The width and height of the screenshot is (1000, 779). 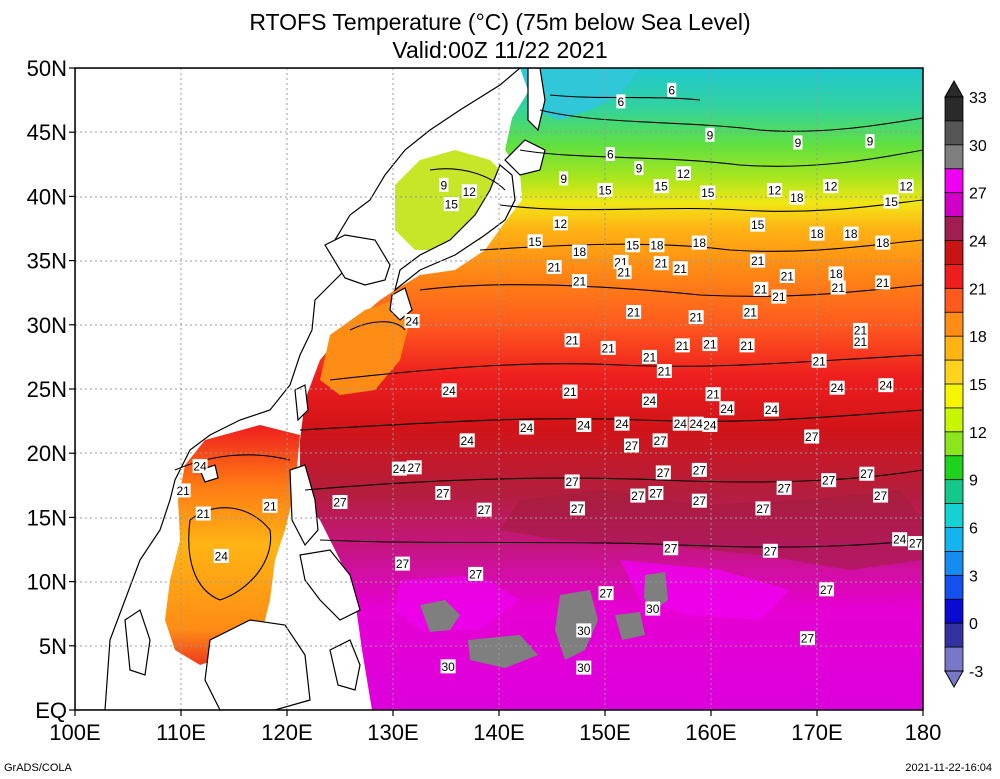 What do you see at coordinates (954, 88) in the screenshot?
I see `colorbar-top-arrow` at bounding box center [954, 88].